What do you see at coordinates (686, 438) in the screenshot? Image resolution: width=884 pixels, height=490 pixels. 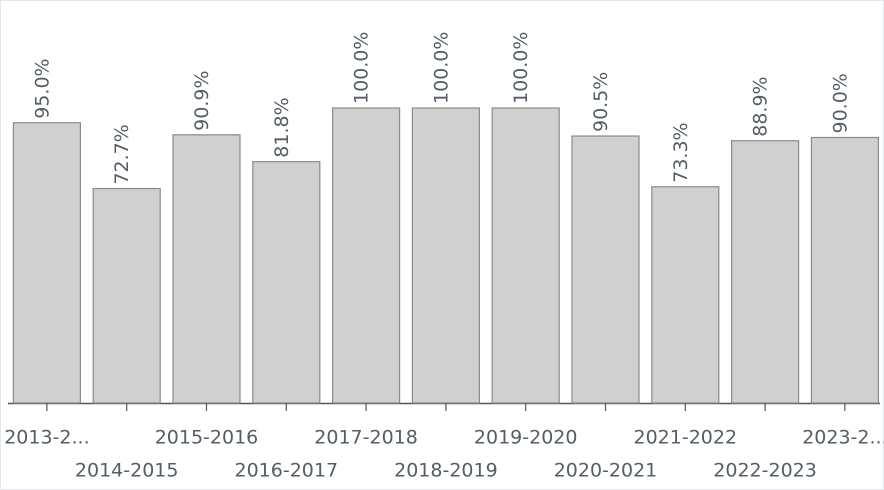 I see `x-tick-label: 2021-2022` at bounding box center [686, 438].